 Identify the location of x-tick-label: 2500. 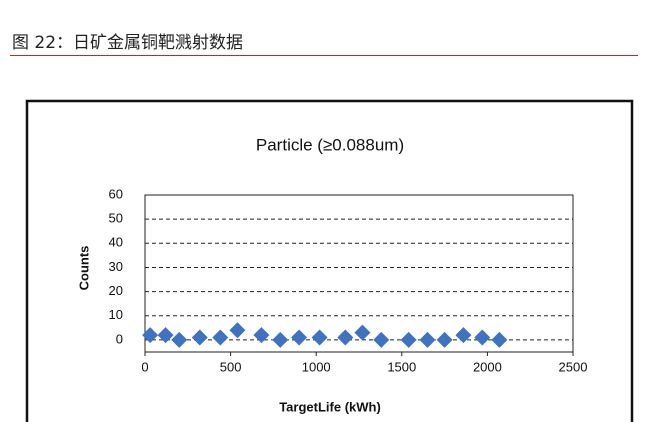
(573, 366).